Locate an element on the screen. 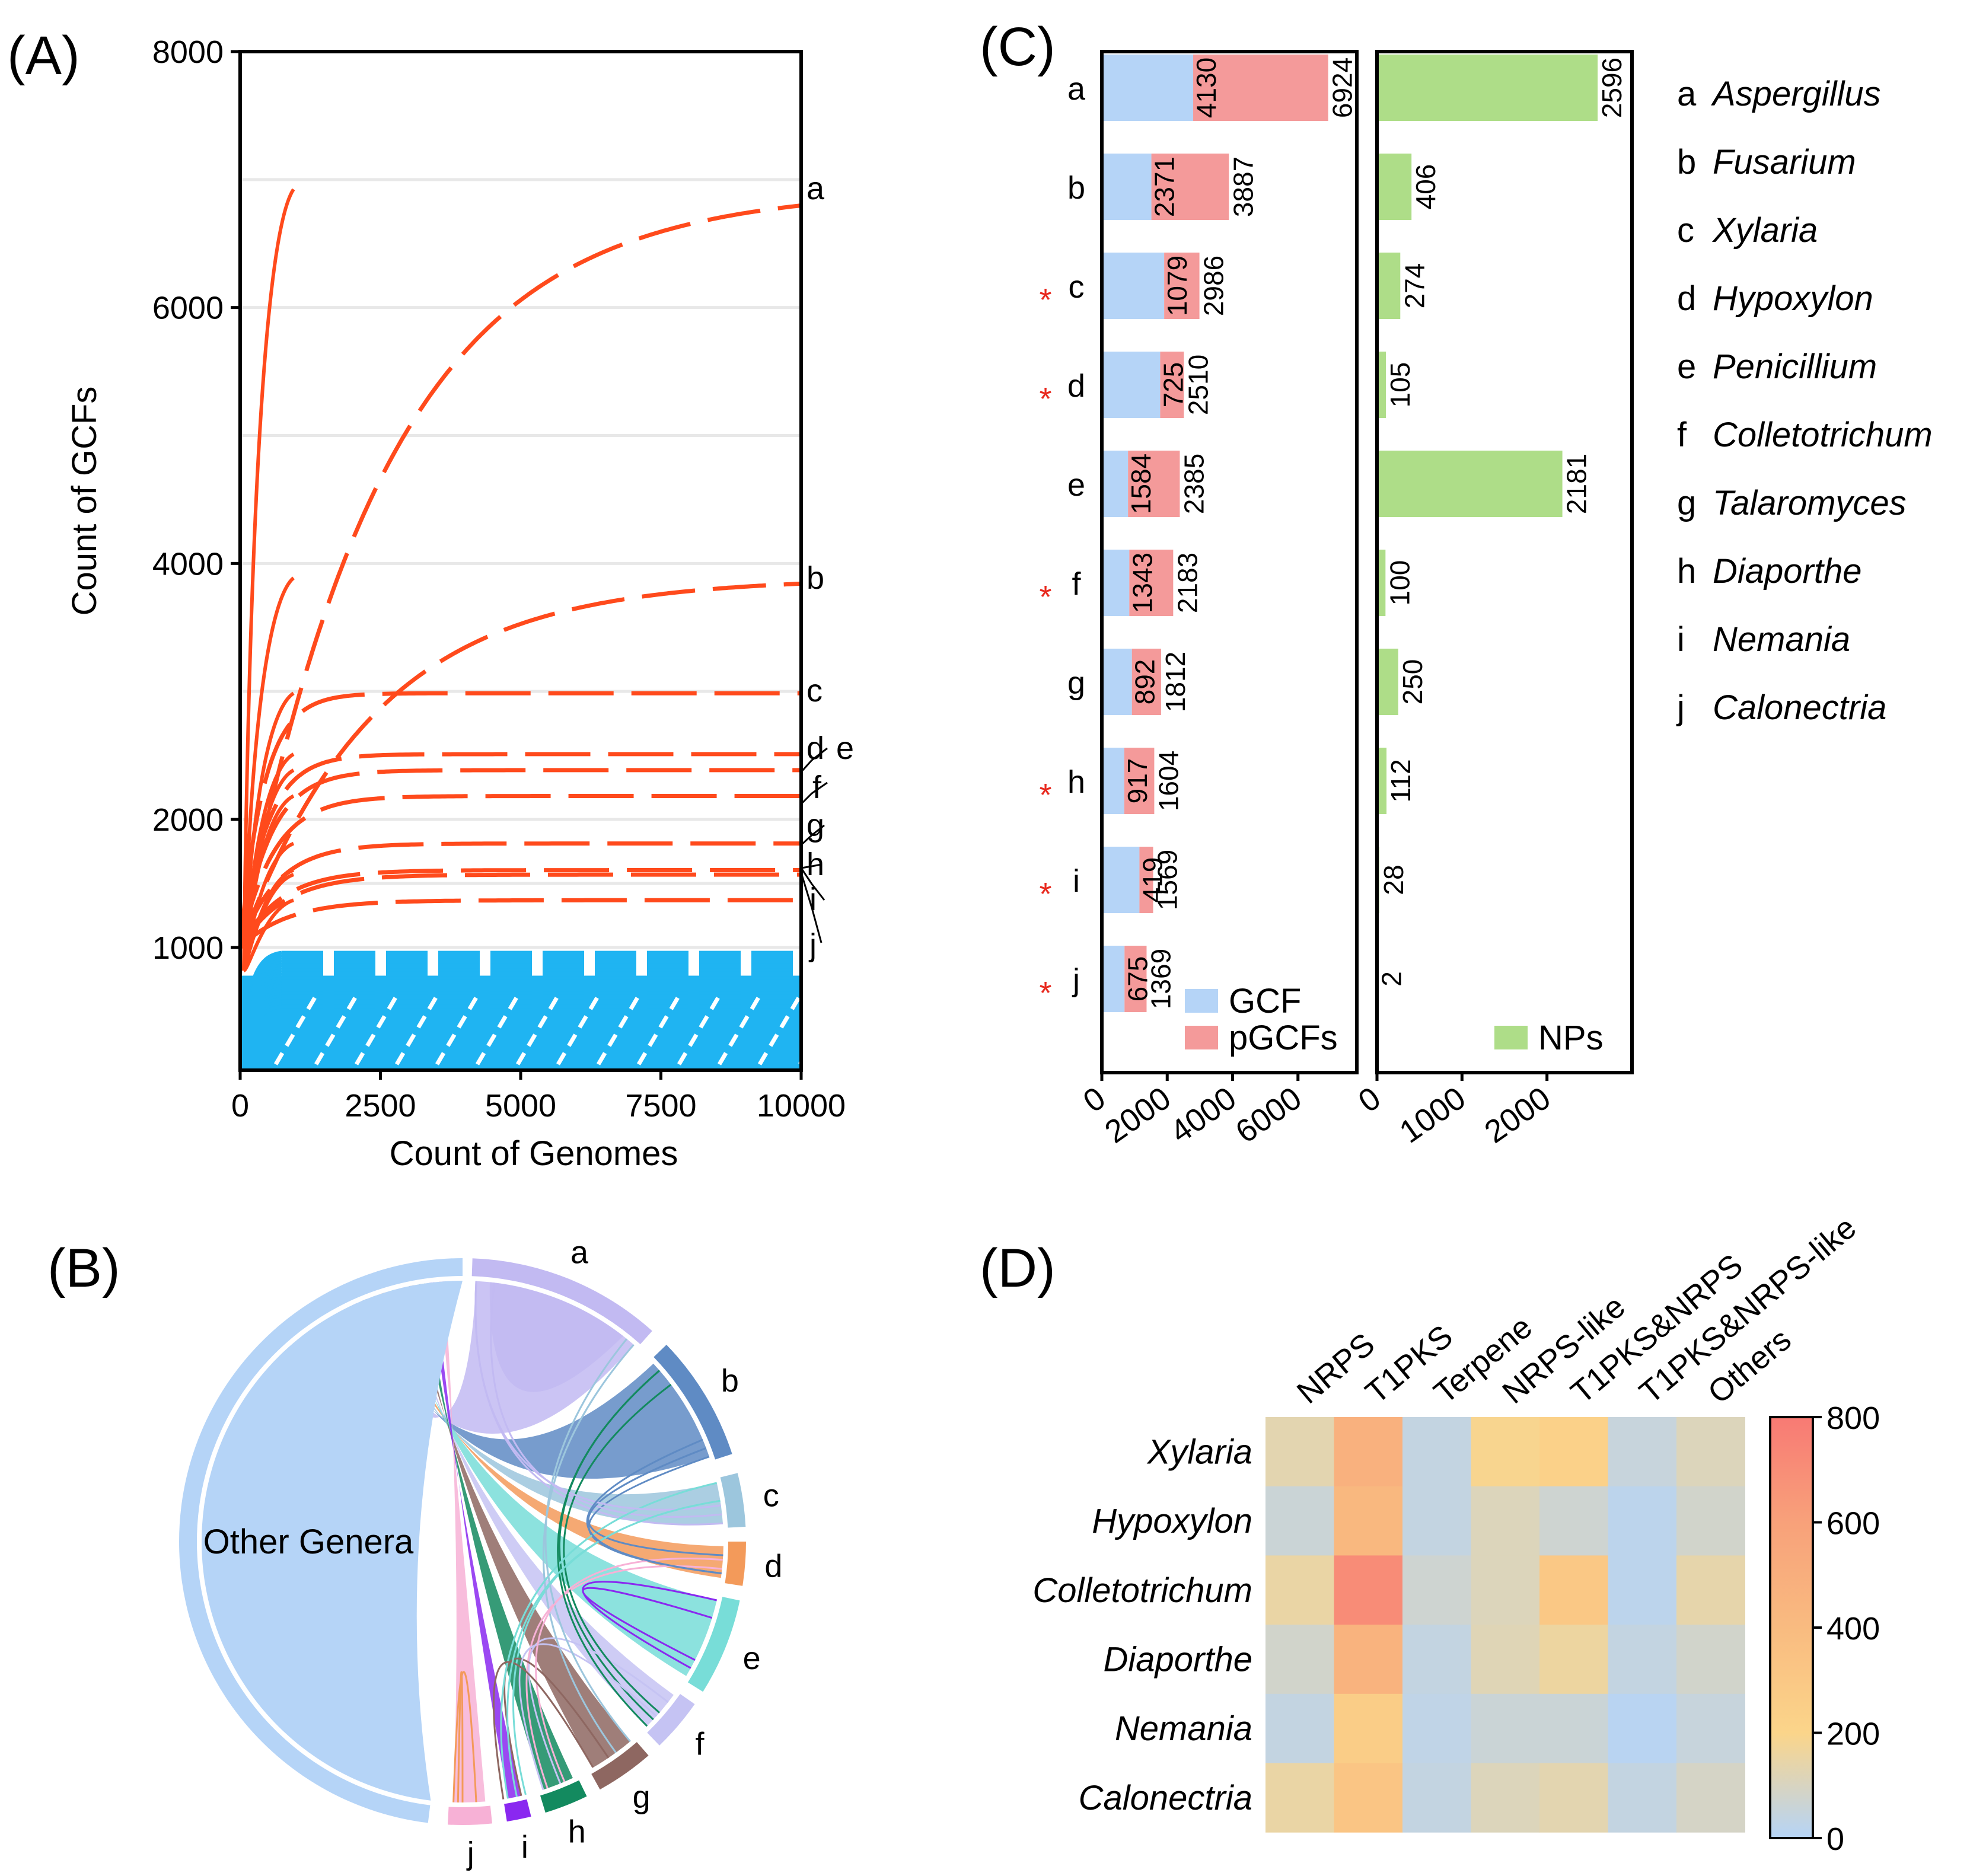 The image size is (1970, 1876). c-category-label: j is located at coordinates (1076, 980).